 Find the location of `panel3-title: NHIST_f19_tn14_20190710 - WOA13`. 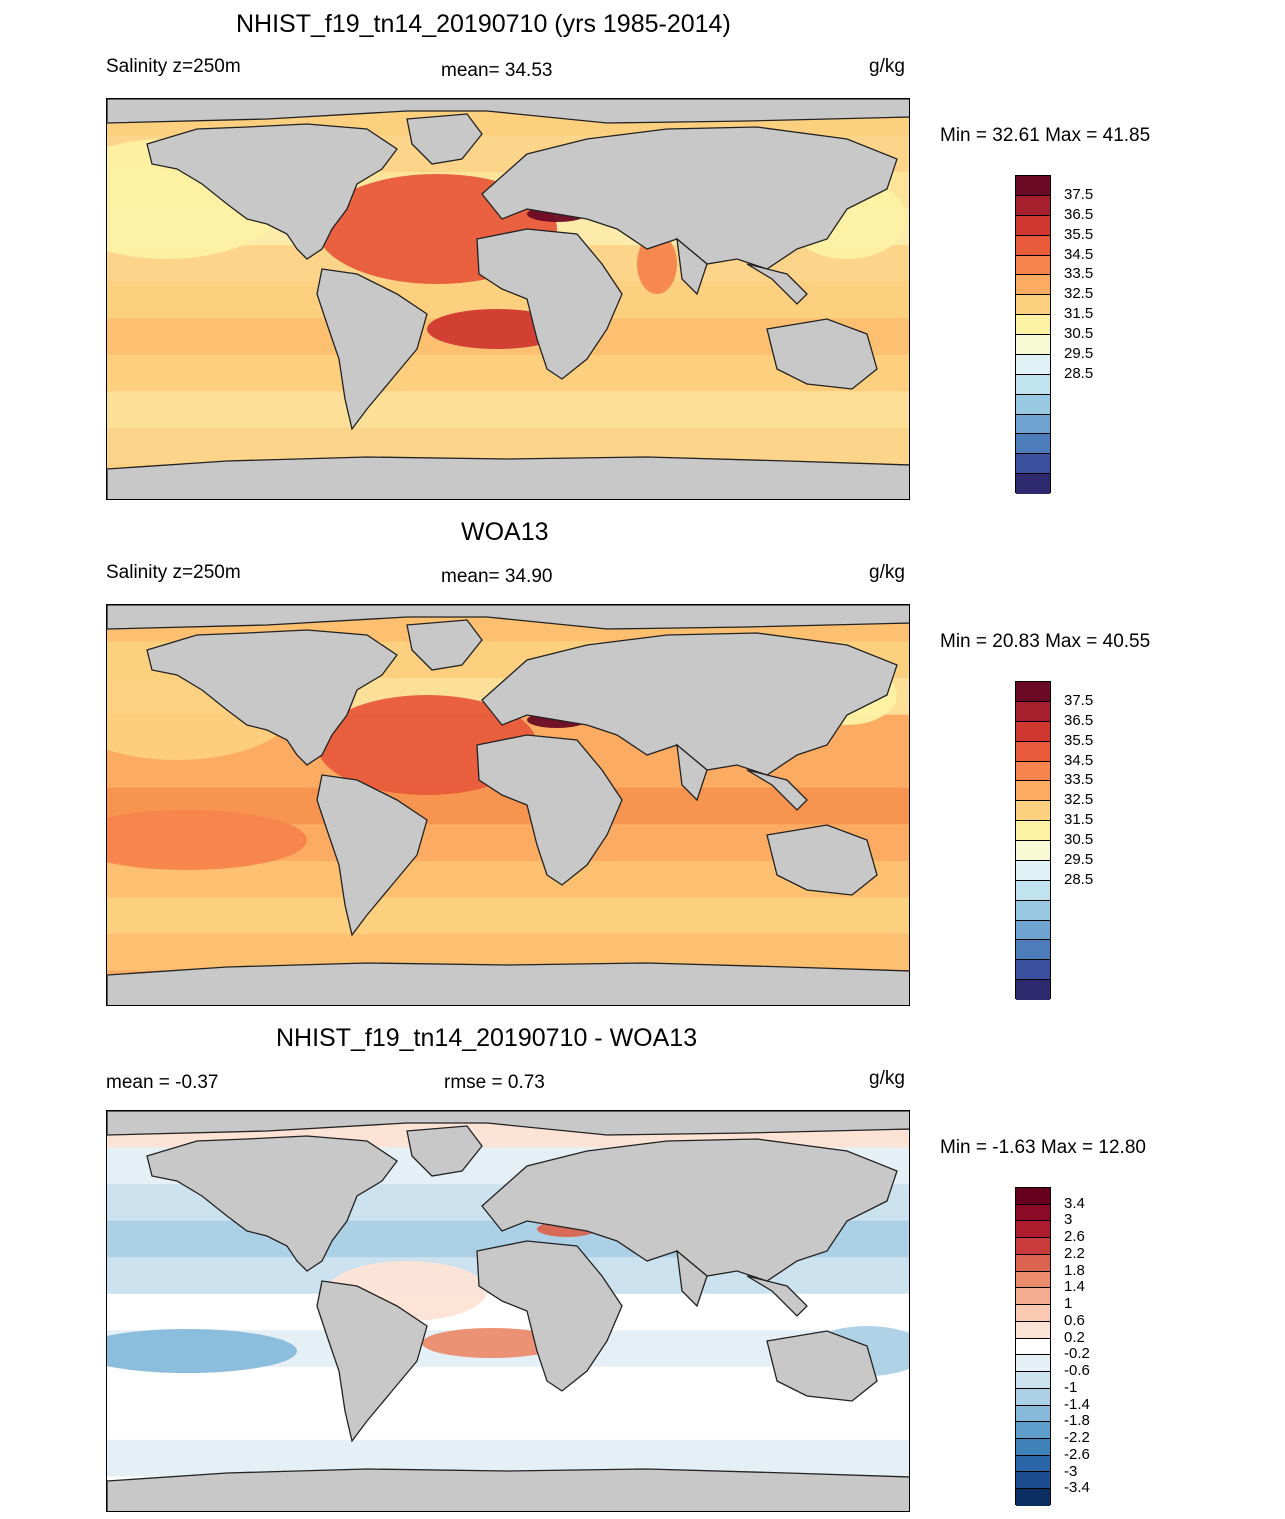

panel3-title: NHIST_f19_tn14_20190710 - WOA13 is located at coordinates (487, 1038).